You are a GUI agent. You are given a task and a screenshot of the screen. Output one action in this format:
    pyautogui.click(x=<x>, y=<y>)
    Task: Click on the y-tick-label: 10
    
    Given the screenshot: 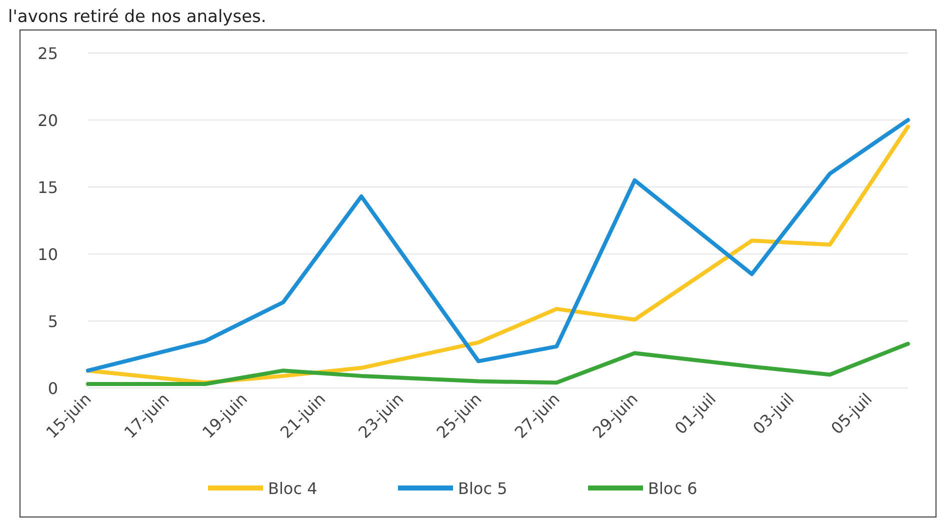 What is the action you would take?
    pyautogui.click(x=48, y=254)
    